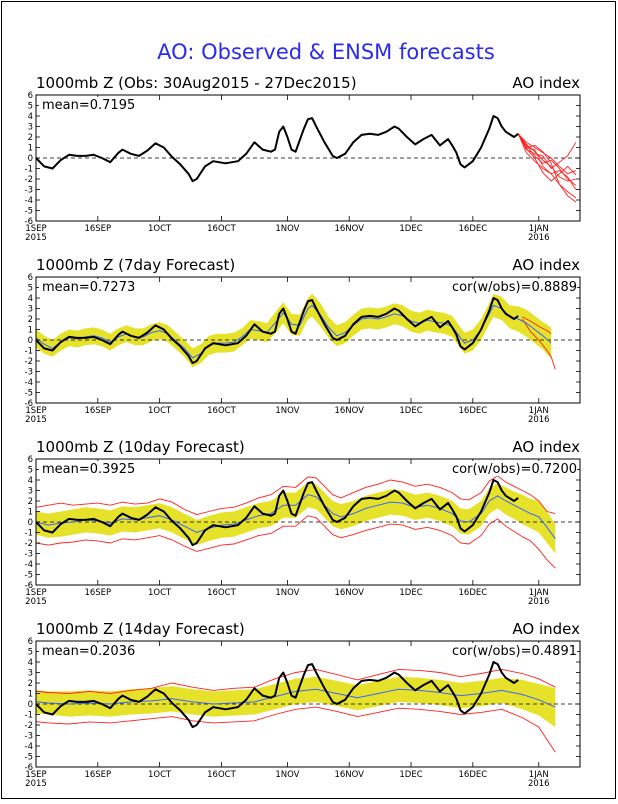  Describe the element at coordinates (514, 469) in the screenshot. I see `correlation-label: cor(w/obs)=0.7200` at that location.